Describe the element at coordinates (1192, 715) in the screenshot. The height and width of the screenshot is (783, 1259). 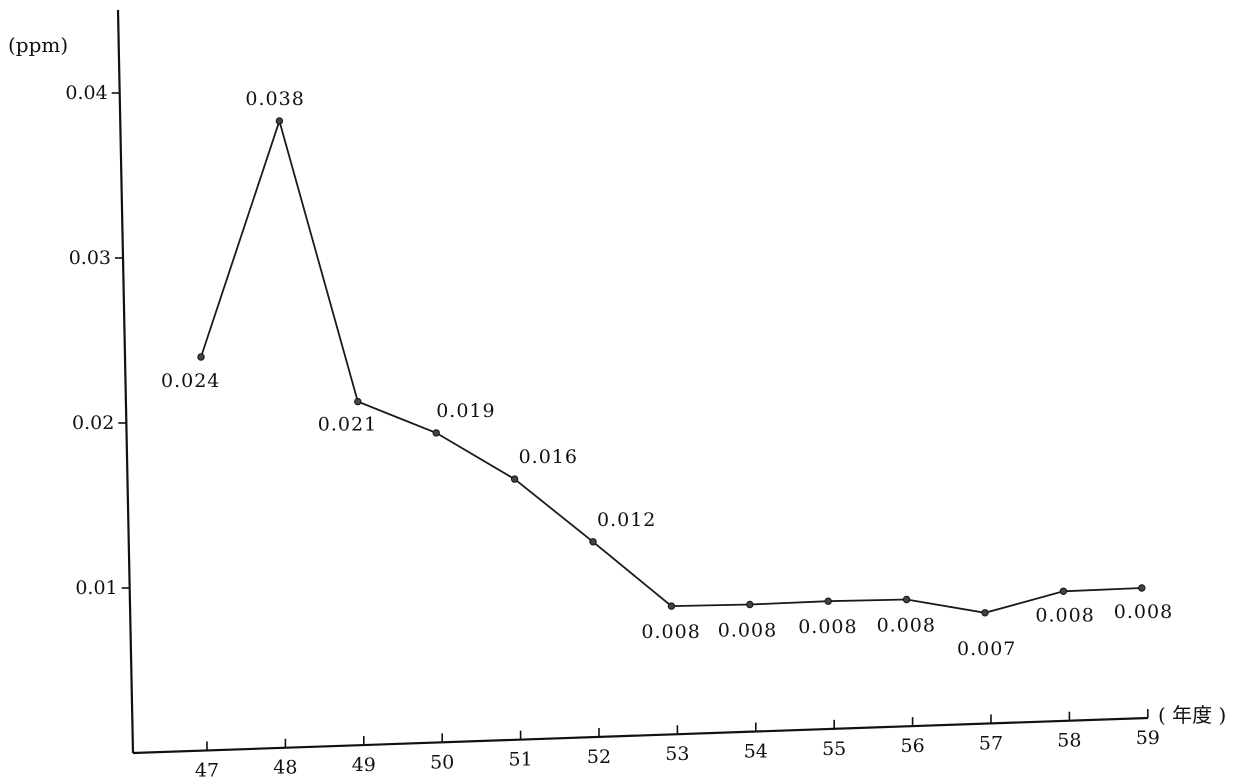
I see `x-axis-unit-label: ( 年度 )` at that location.